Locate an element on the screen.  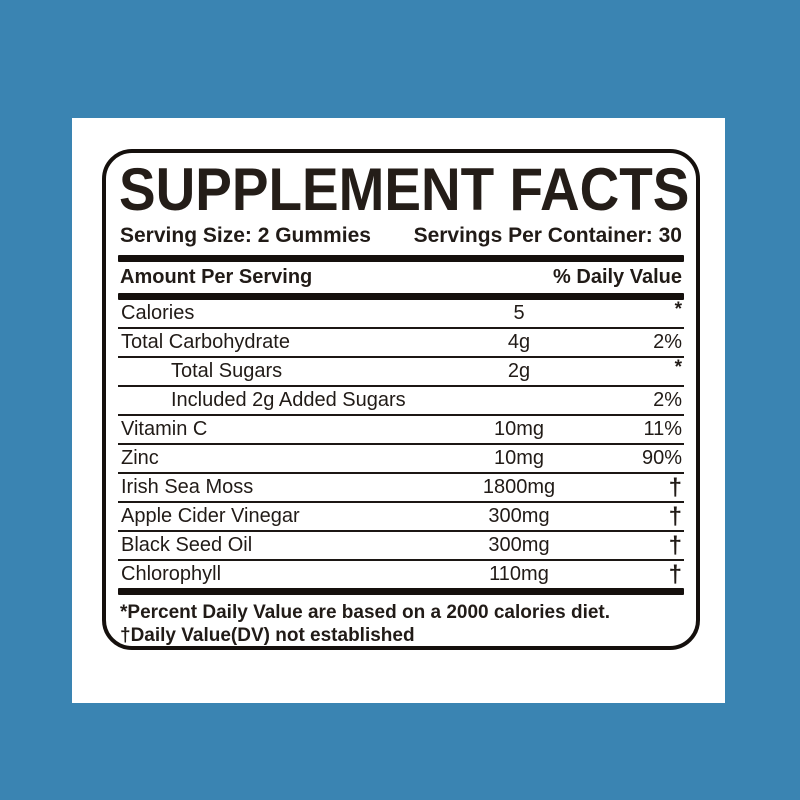
servings-per-container-text: Servings Per Container: 30 is located at coordinates (547, 235).